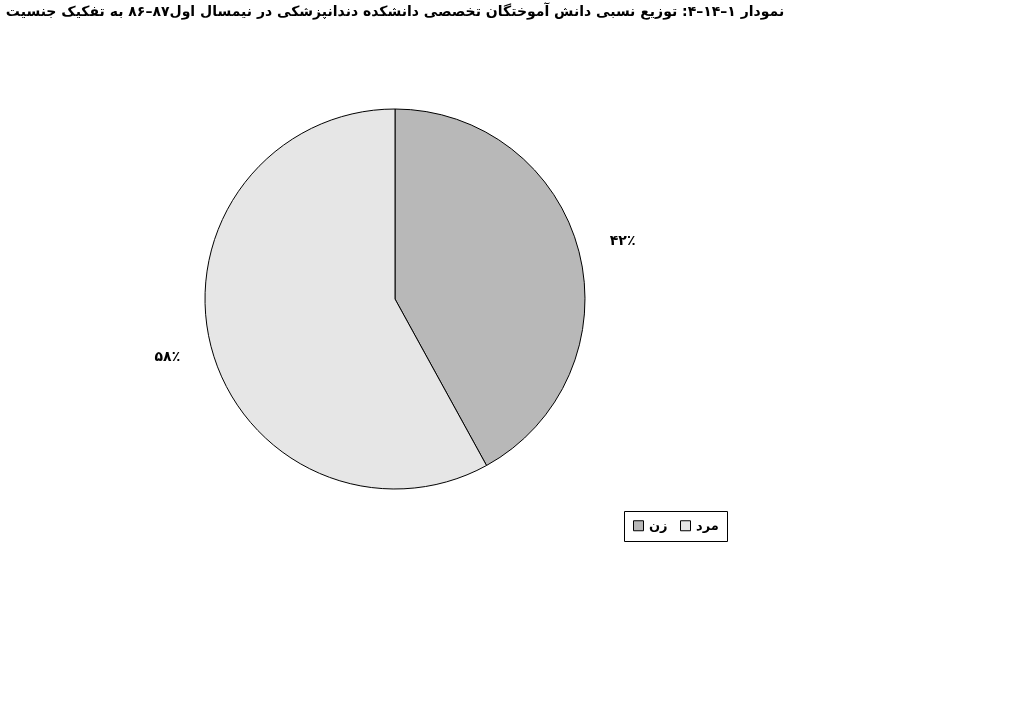 This screenshot has height=702, width=1022. What do you see at coordinates (167, 356) in the screenshot?
I see `data-label: ۵۸٪` at bounding box center [167, 356].